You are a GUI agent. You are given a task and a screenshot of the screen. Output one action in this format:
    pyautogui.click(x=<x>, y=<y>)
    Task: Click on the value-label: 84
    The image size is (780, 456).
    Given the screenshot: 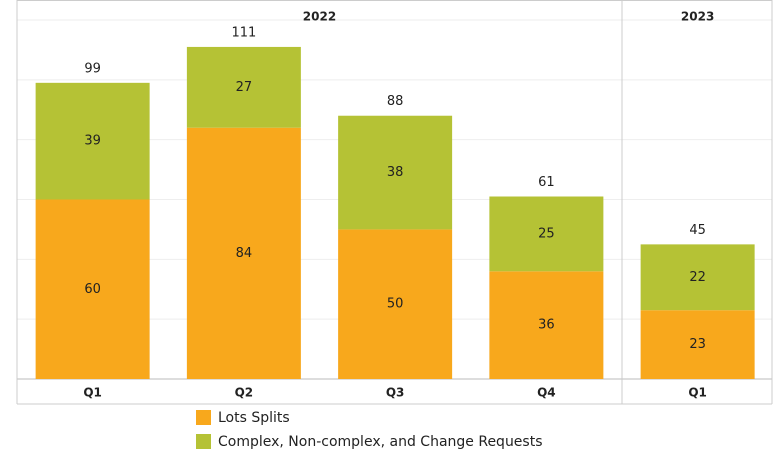 What is the action you would take?
    pyautogui.click(x=244, y=253)
    